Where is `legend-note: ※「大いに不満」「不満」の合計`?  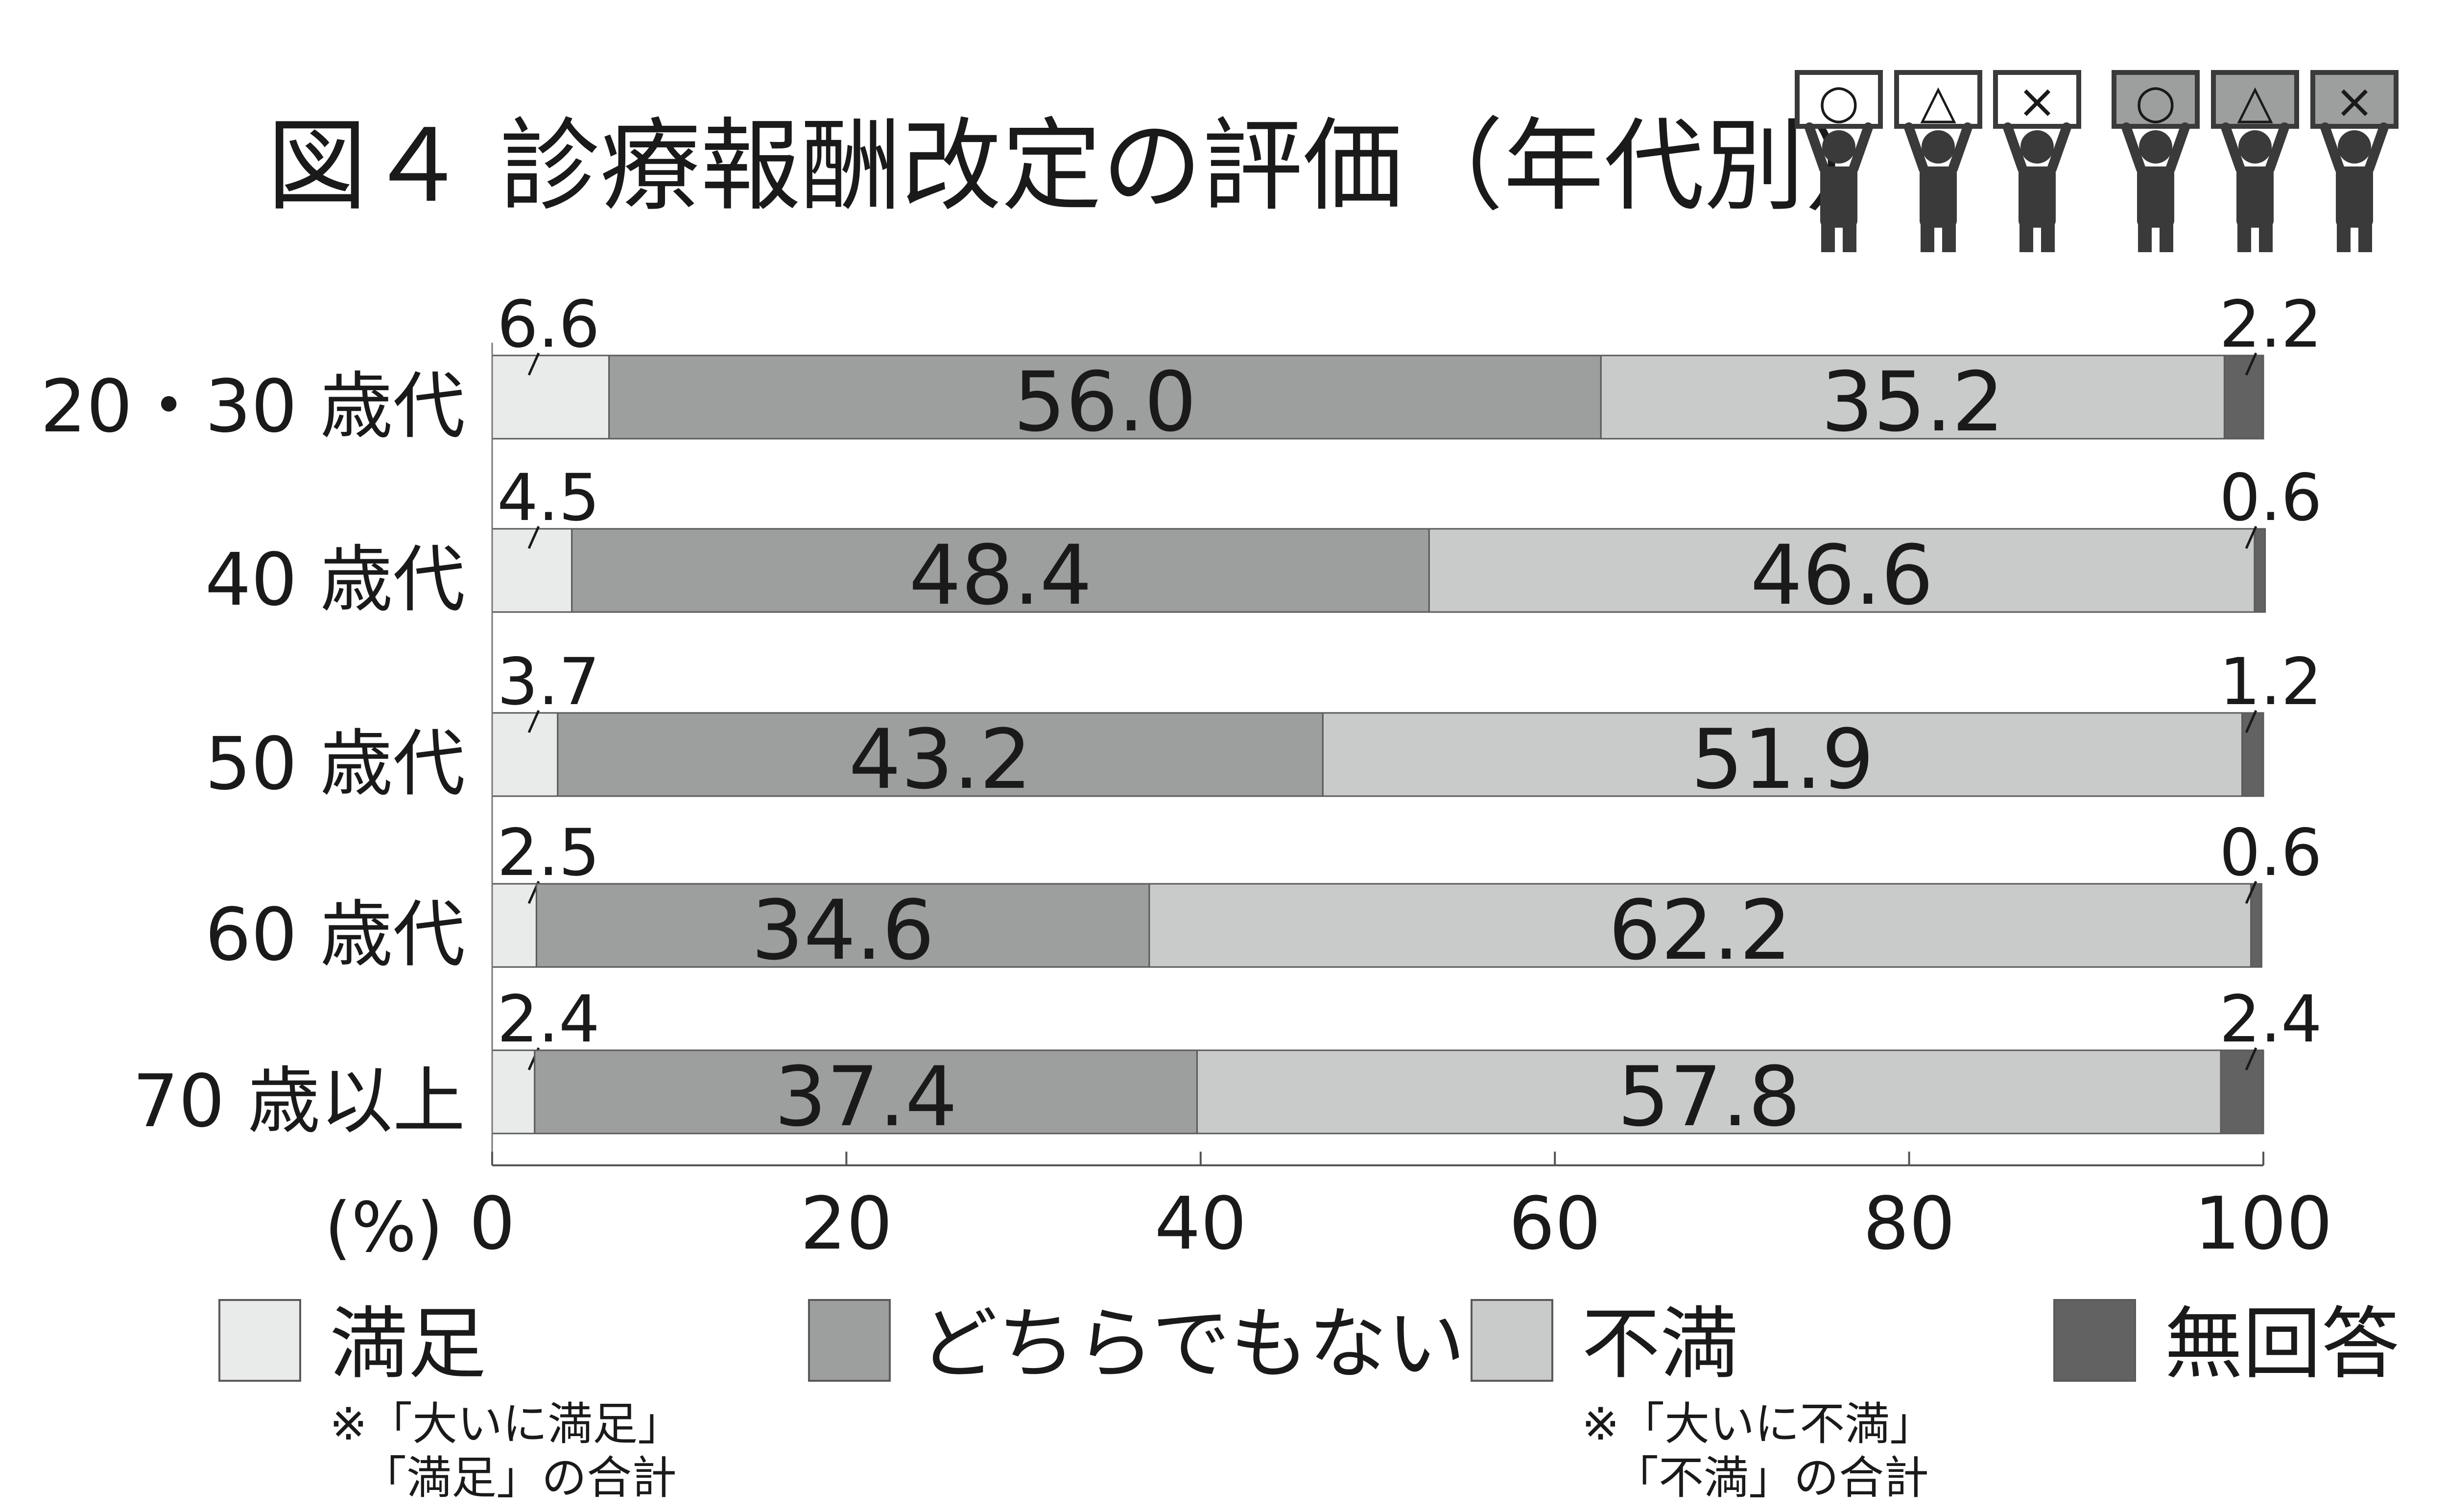 legend-note: ※「大いに不満」「不満」の合計 is located at coordinates (1759, 1451).